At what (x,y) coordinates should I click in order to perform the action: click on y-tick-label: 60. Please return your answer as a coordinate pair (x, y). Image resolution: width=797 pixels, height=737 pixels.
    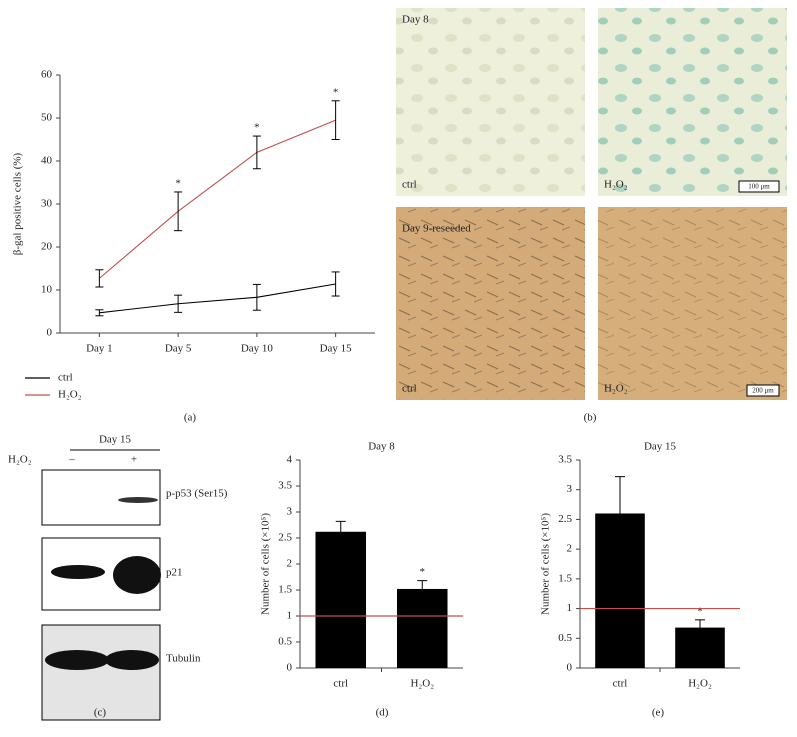
    Looking at the image, I should click on (47, 75).